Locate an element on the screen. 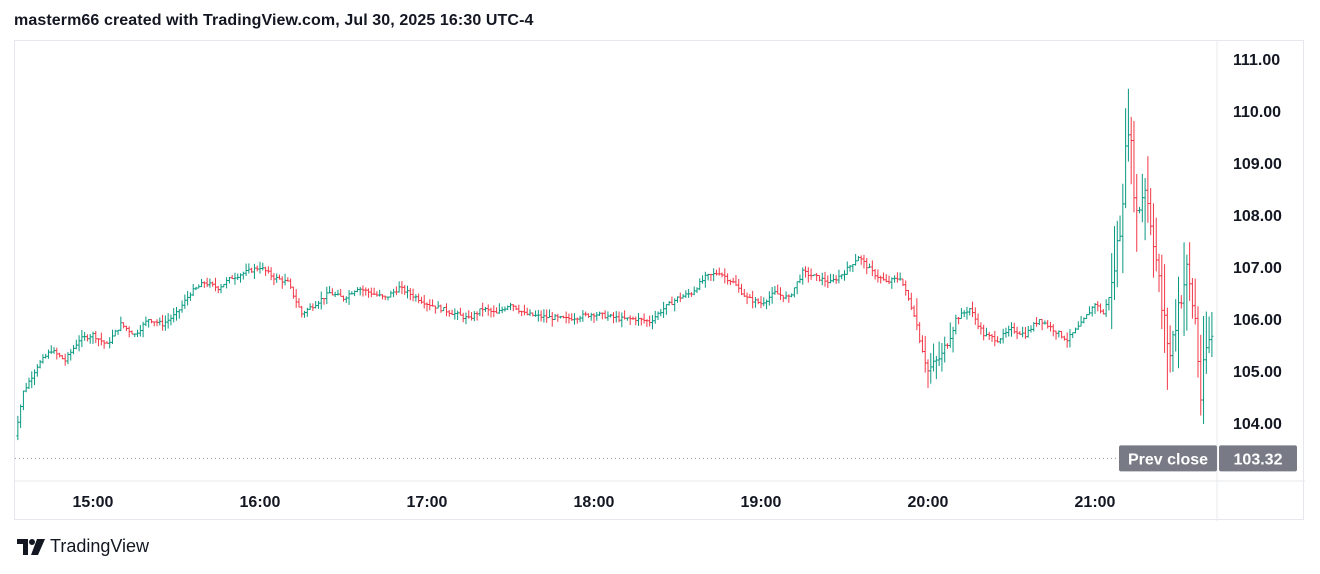 The image size is (1320, 574). y-tick-label: 111.00 is located at coordinates (1256, 60).